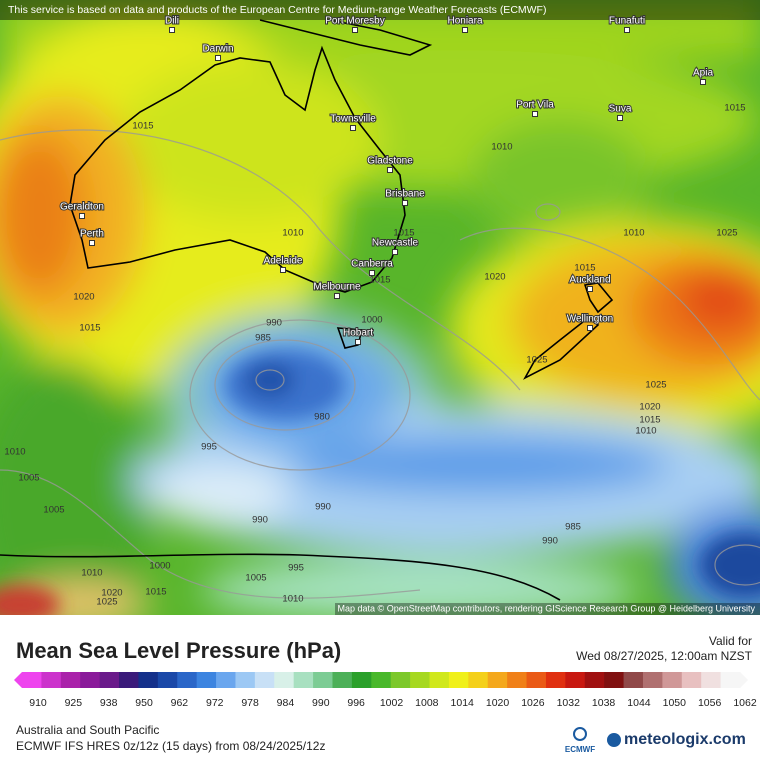 Image resolution: width=760 pixels, height=760 pixels. I want to click on city-label: Apia, so click(703, 73).